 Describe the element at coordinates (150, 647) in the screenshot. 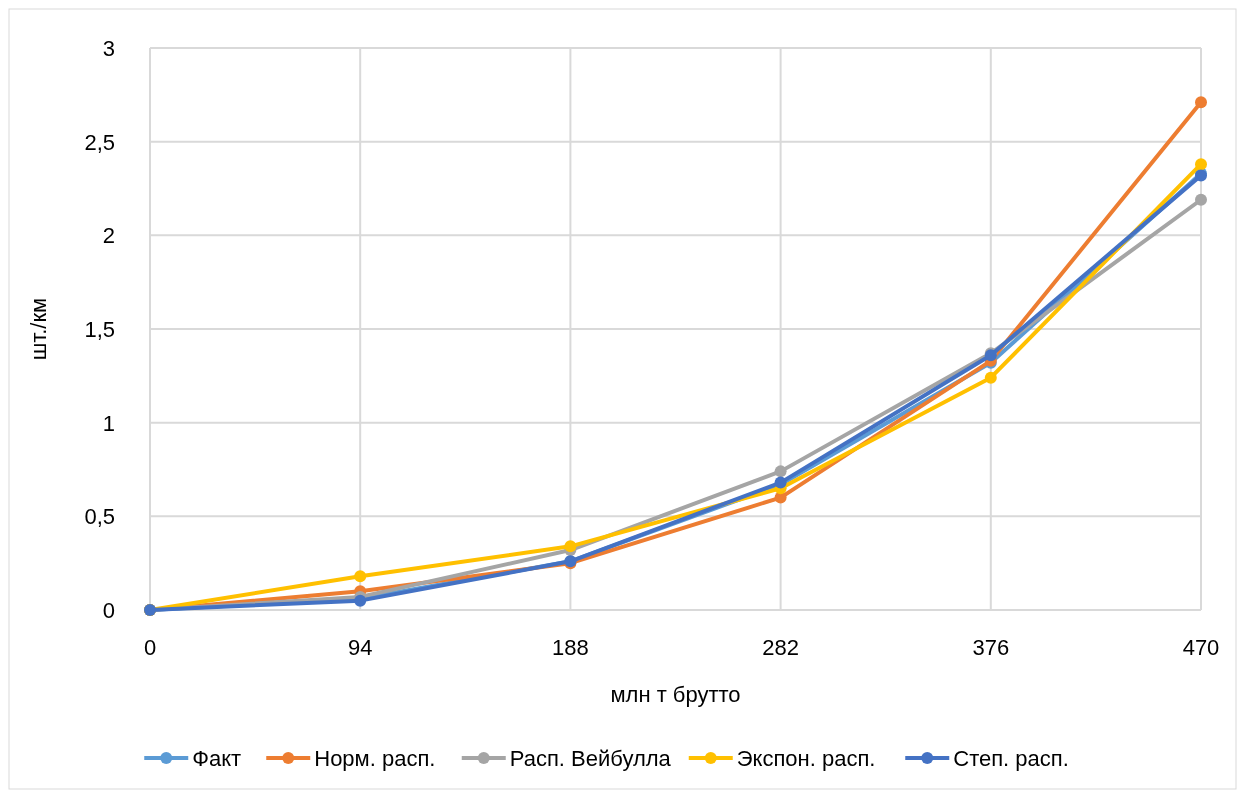

I see `x-tick-label: 0` at that location.